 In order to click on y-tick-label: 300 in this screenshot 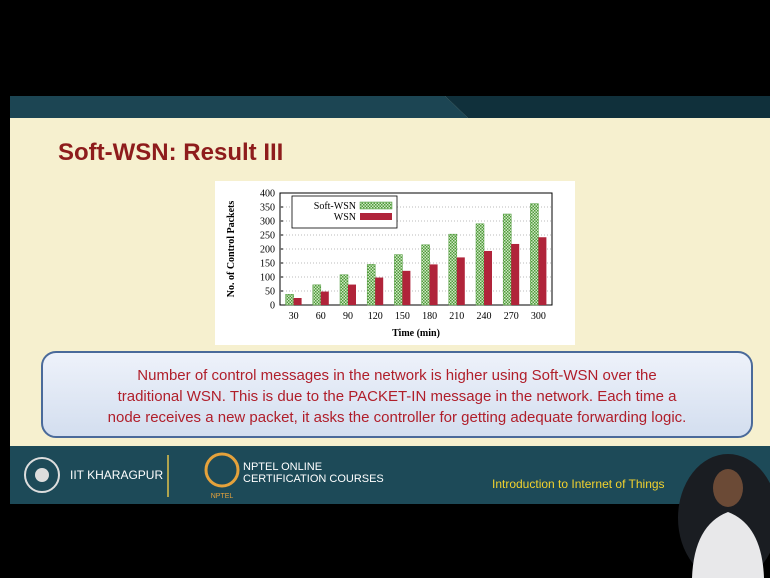, I will do `click(267, 222)`.